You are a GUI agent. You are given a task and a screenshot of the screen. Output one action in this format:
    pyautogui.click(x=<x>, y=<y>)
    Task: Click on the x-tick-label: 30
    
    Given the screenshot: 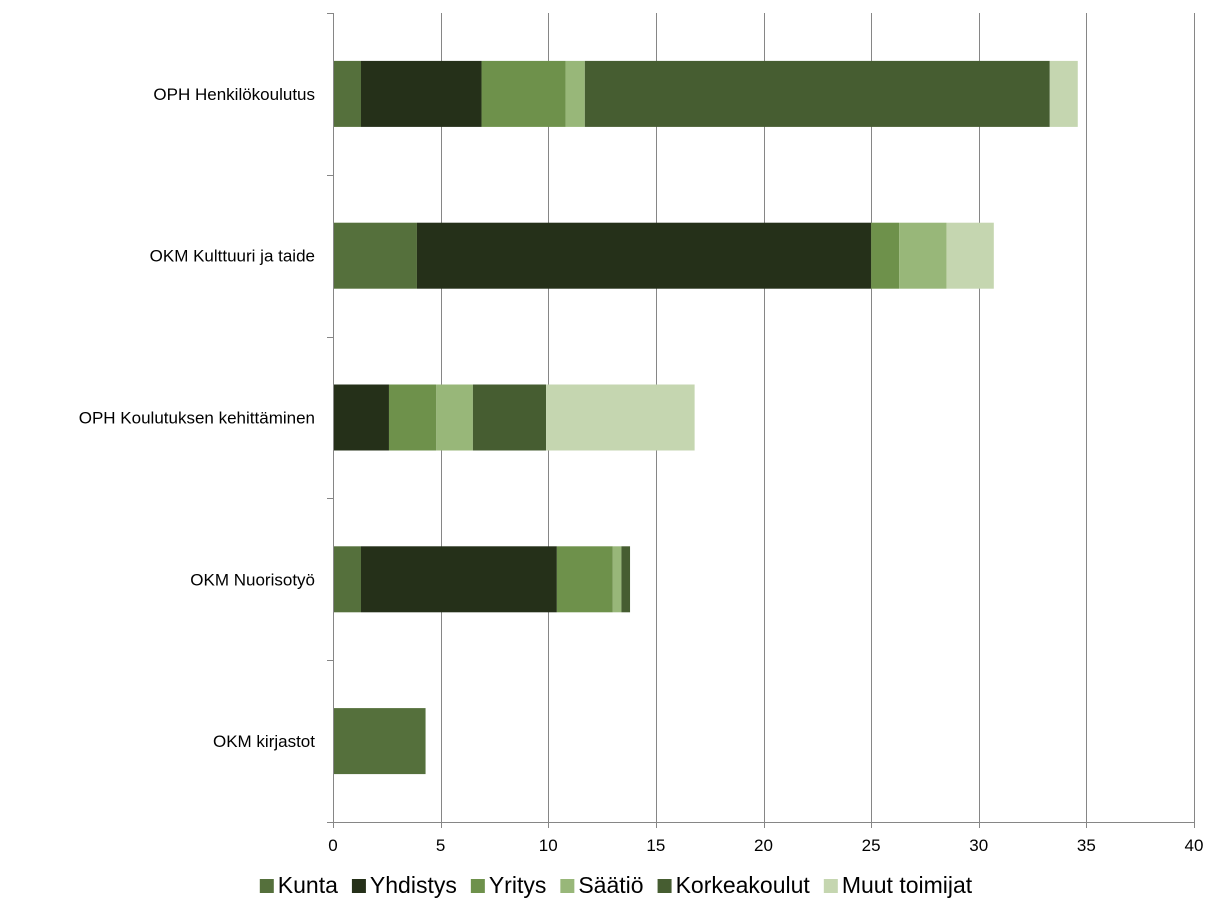 What is the action you would take?
    pyautogui.click(x=978, y=845)
    